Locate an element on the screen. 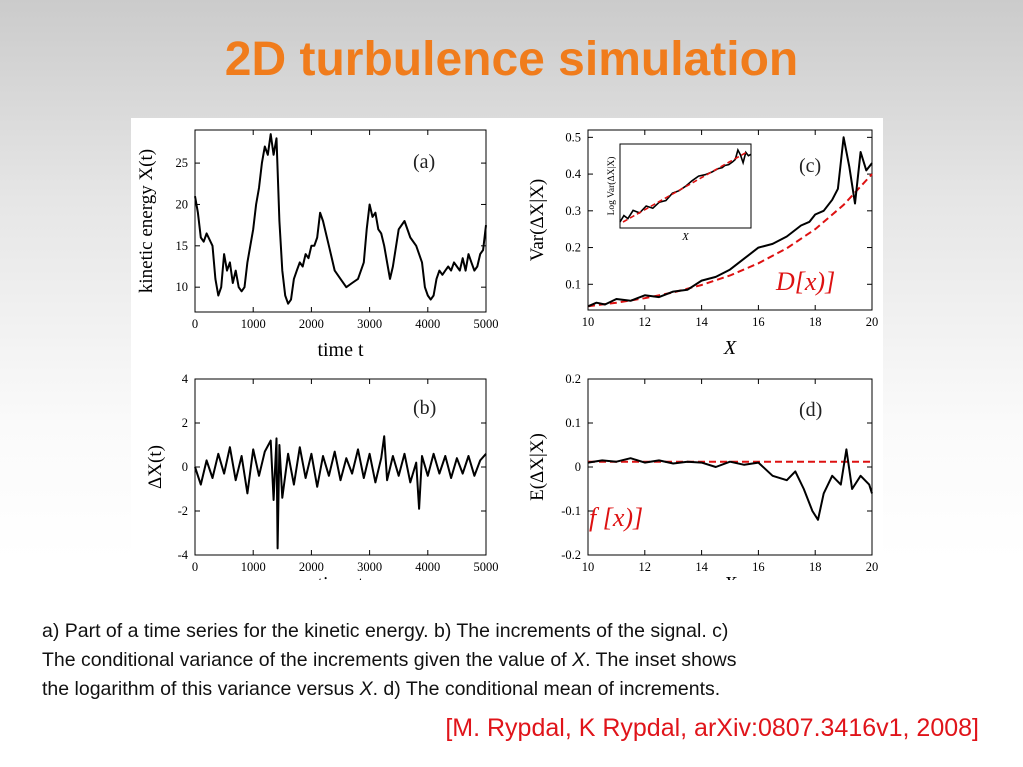 The width and height of the screenshot is (1023, 767). slide-title: 2D turbulence simulation is located at coordinates (511, 59).